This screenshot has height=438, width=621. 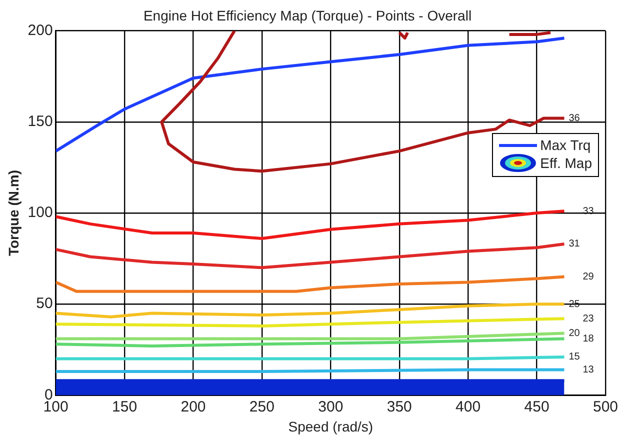 I want to click on series-label: 31, so click(x=574, y=244).